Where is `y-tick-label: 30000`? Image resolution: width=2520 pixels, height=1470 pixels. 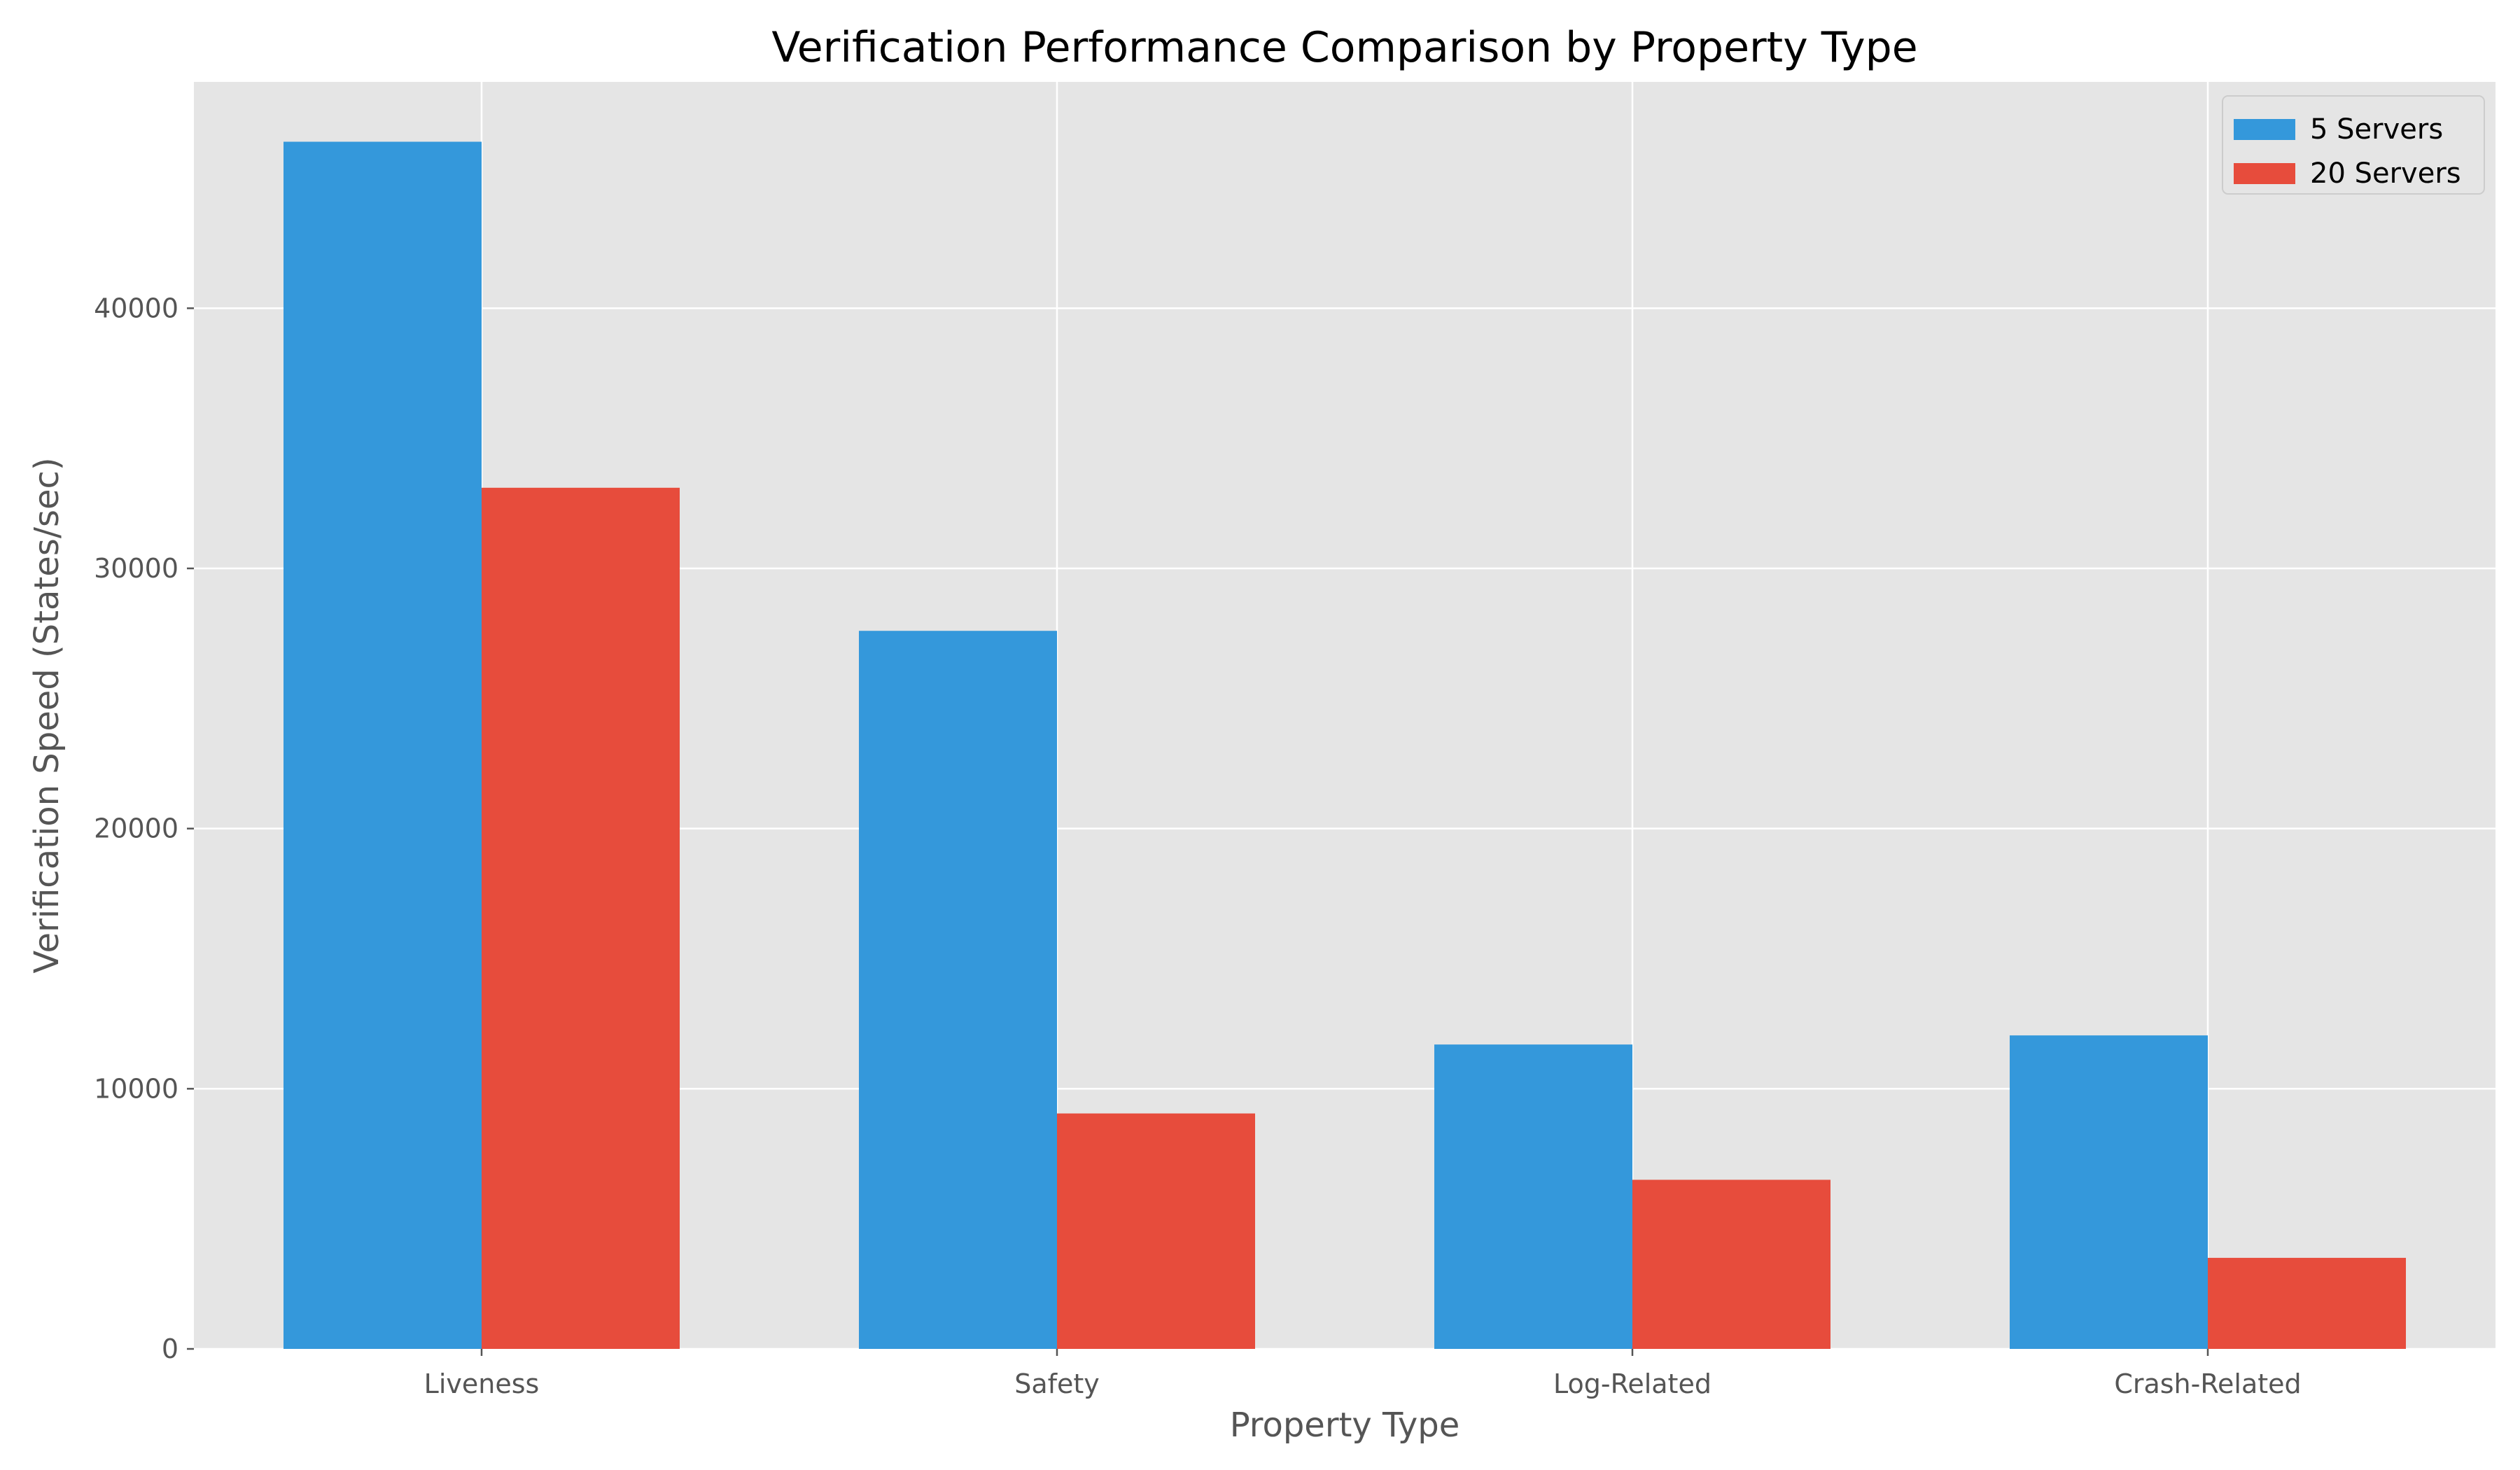
y-tick-label: 30000 is located at coordinates (136, 568).